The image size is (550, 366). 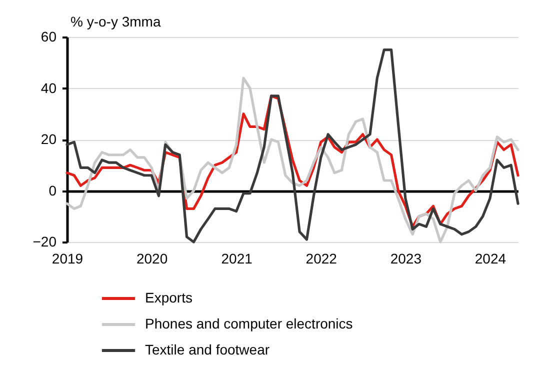 What do you see at coordinates (115, 22) in the screenshot?
I see `y-axis-title: % y-o-y 3mma` at bounding box center [115, 22].